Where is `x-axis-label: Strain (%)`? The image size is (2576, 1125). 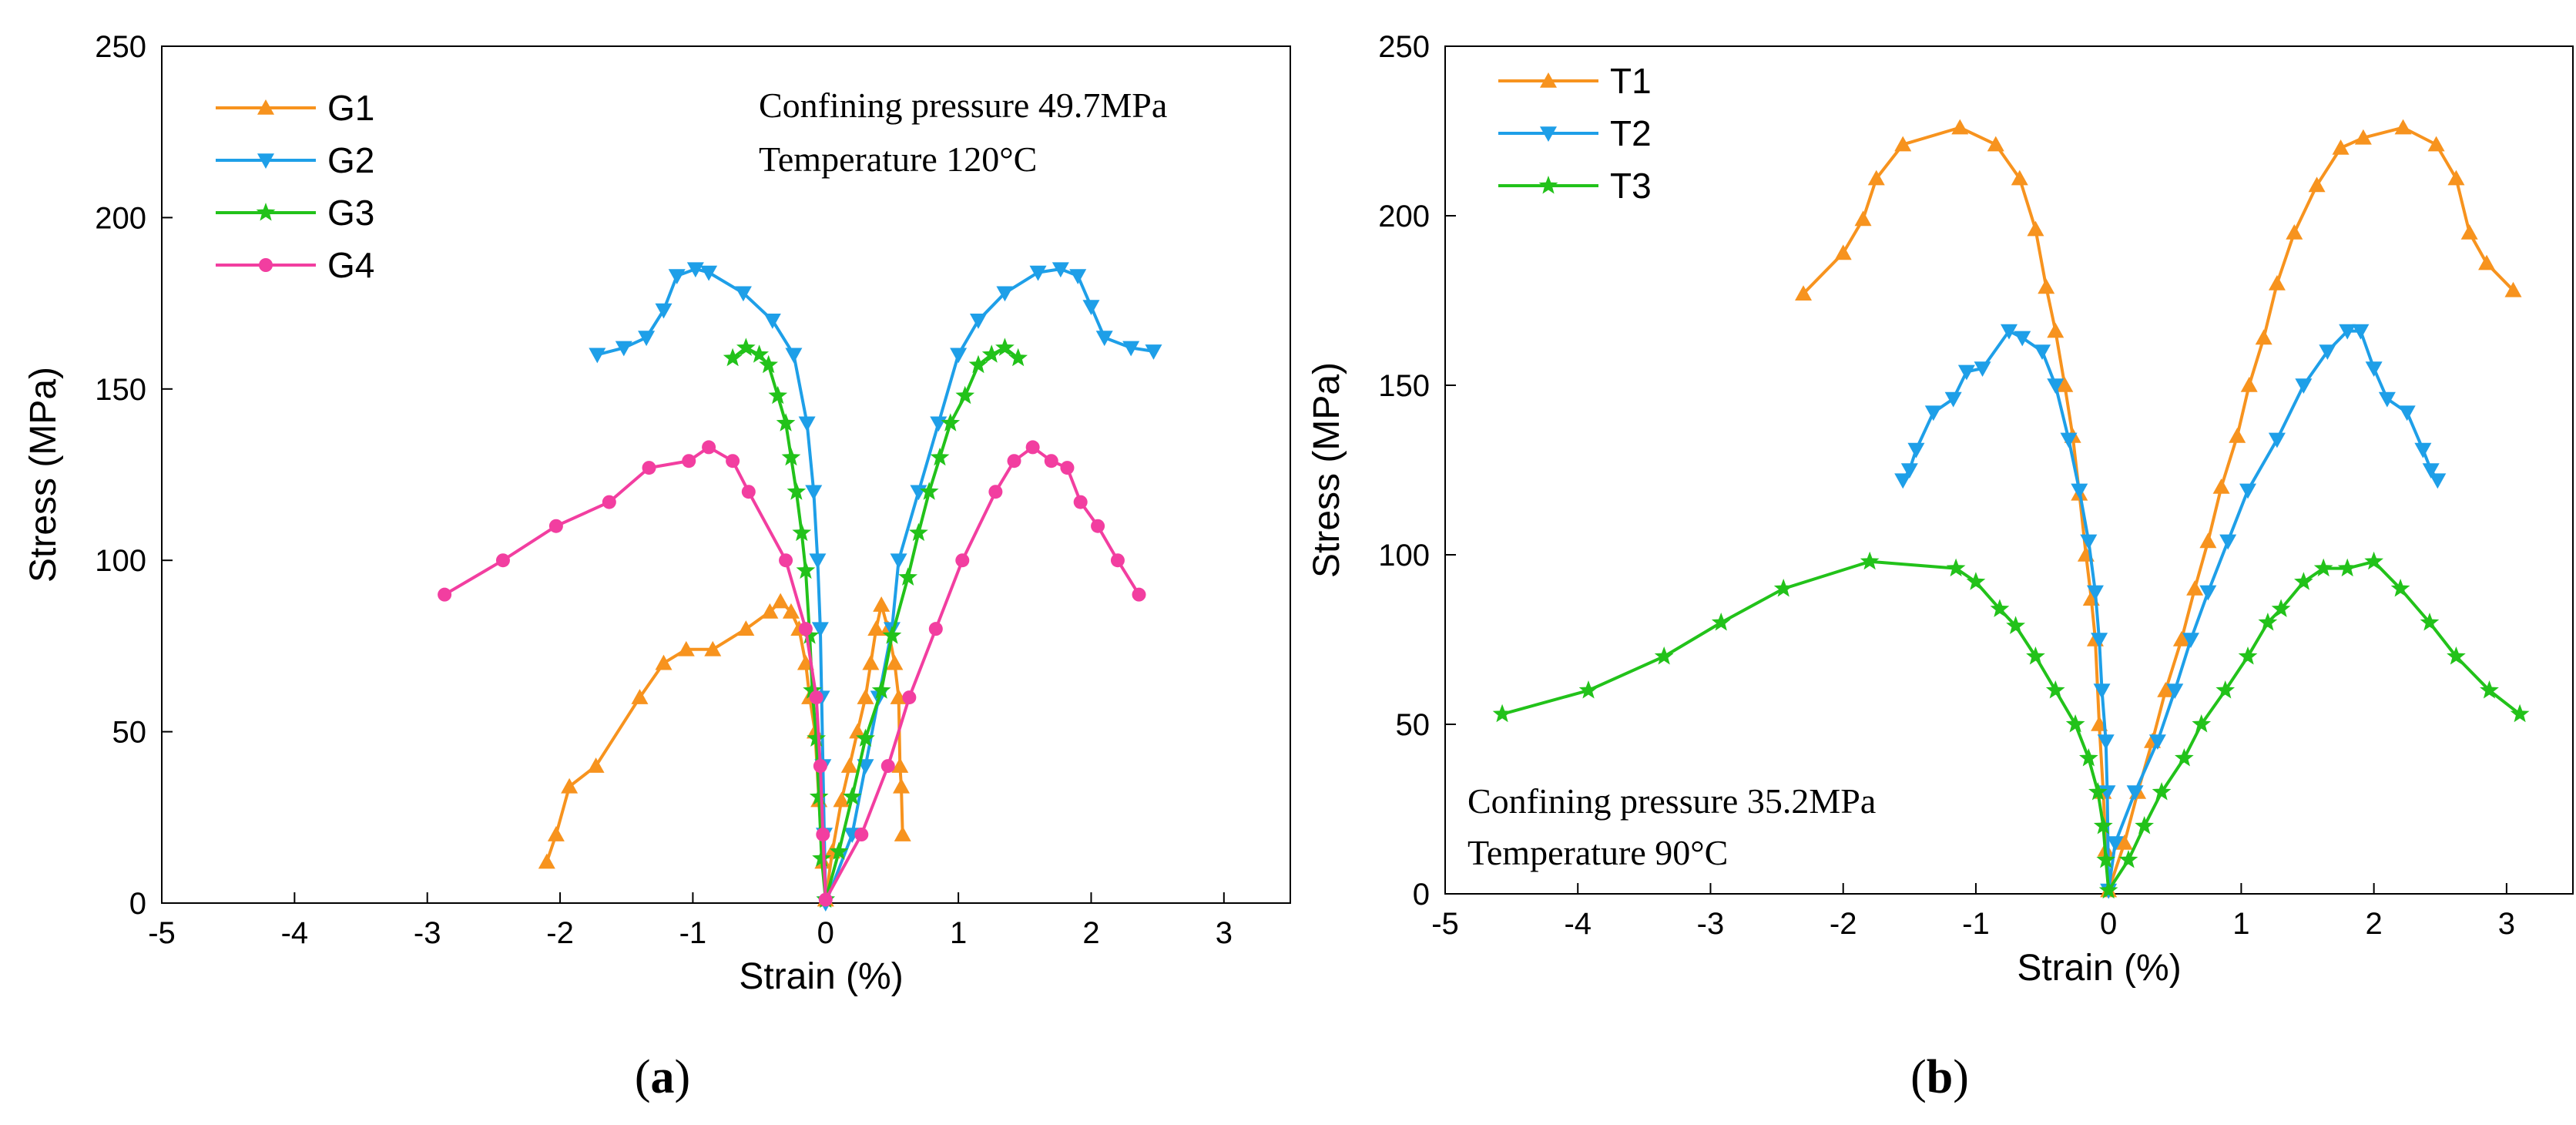
x-axis-label: Strain (%) is located at coordinates (821, 976).